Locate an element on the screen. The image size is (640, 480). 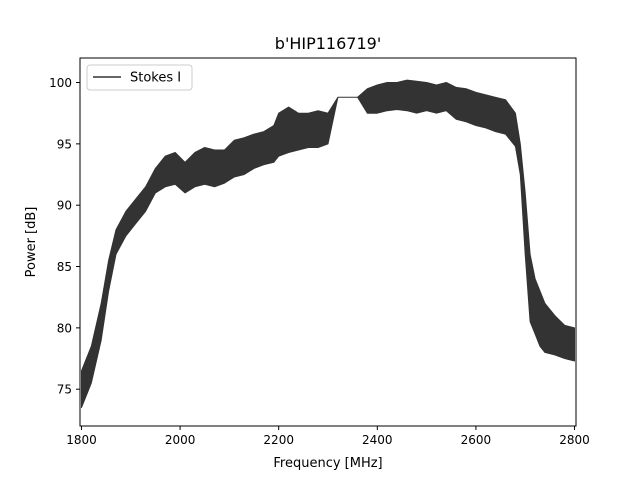
legend-box is located at coordinates (139, 77).